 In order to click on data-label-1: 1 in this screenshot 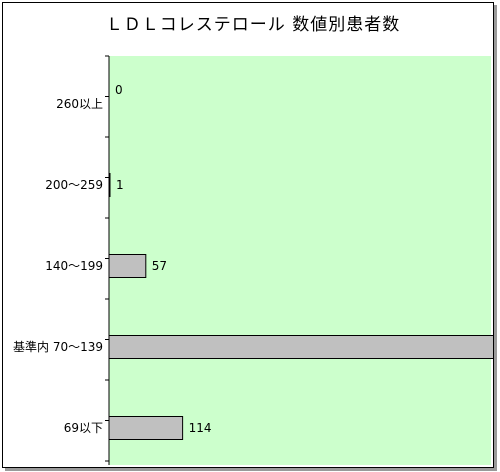, I will do `click(120, 185)`.